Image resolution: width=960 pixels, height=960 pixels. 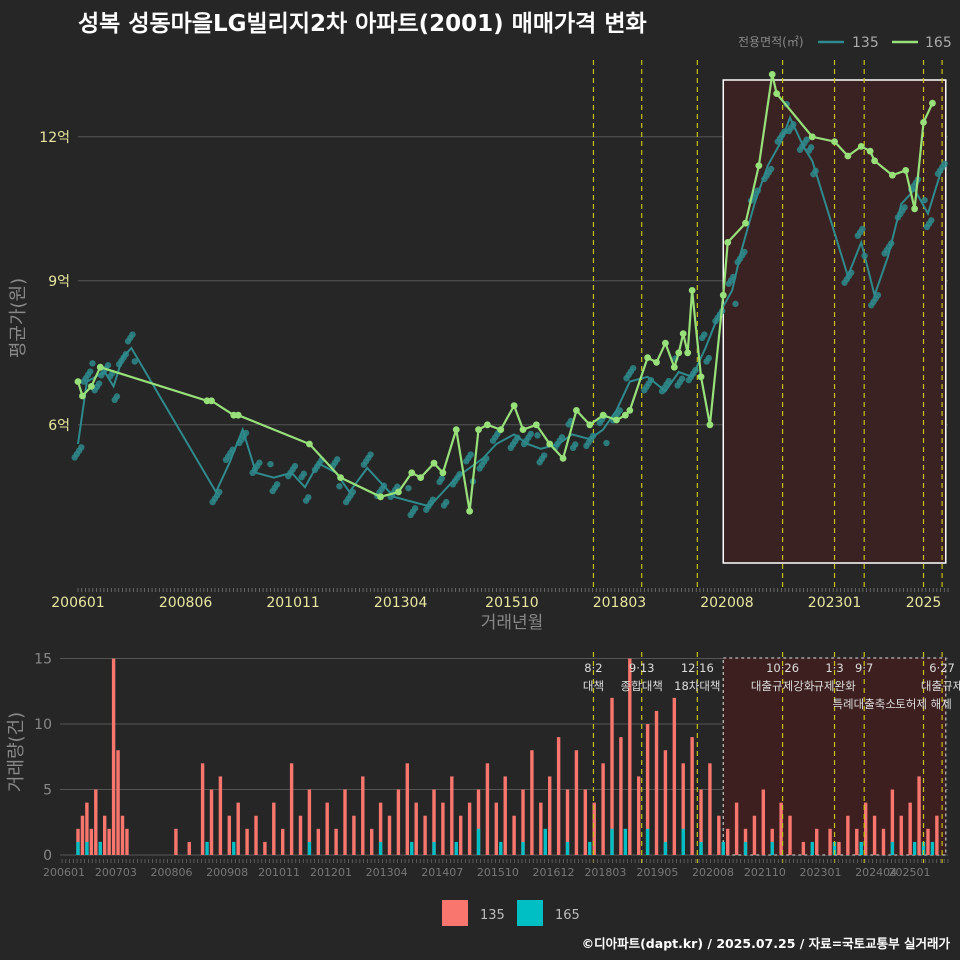 What do you see at coordinates (59, 282) in the screenshot?
I see `price-y-tick-label: 9억` at bounding box center [59, 282].